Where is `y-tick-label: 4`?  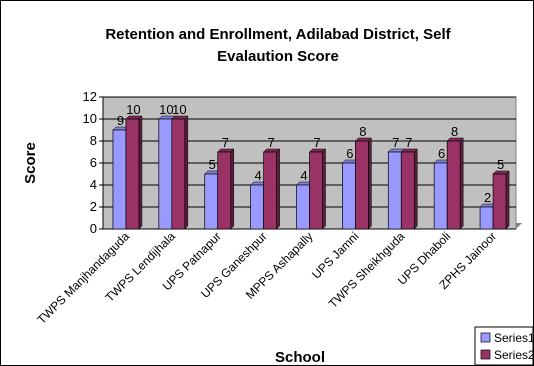
y-tick-label: 4 is located at coordinates (93, 184).